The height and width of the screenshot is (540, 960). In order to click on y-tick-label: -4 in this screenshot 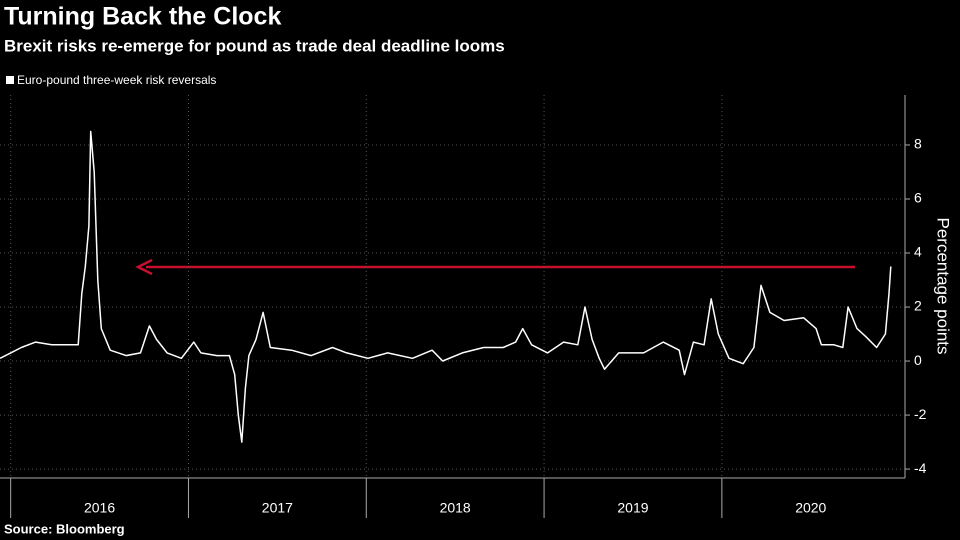, I will do `click(920, 468)`.